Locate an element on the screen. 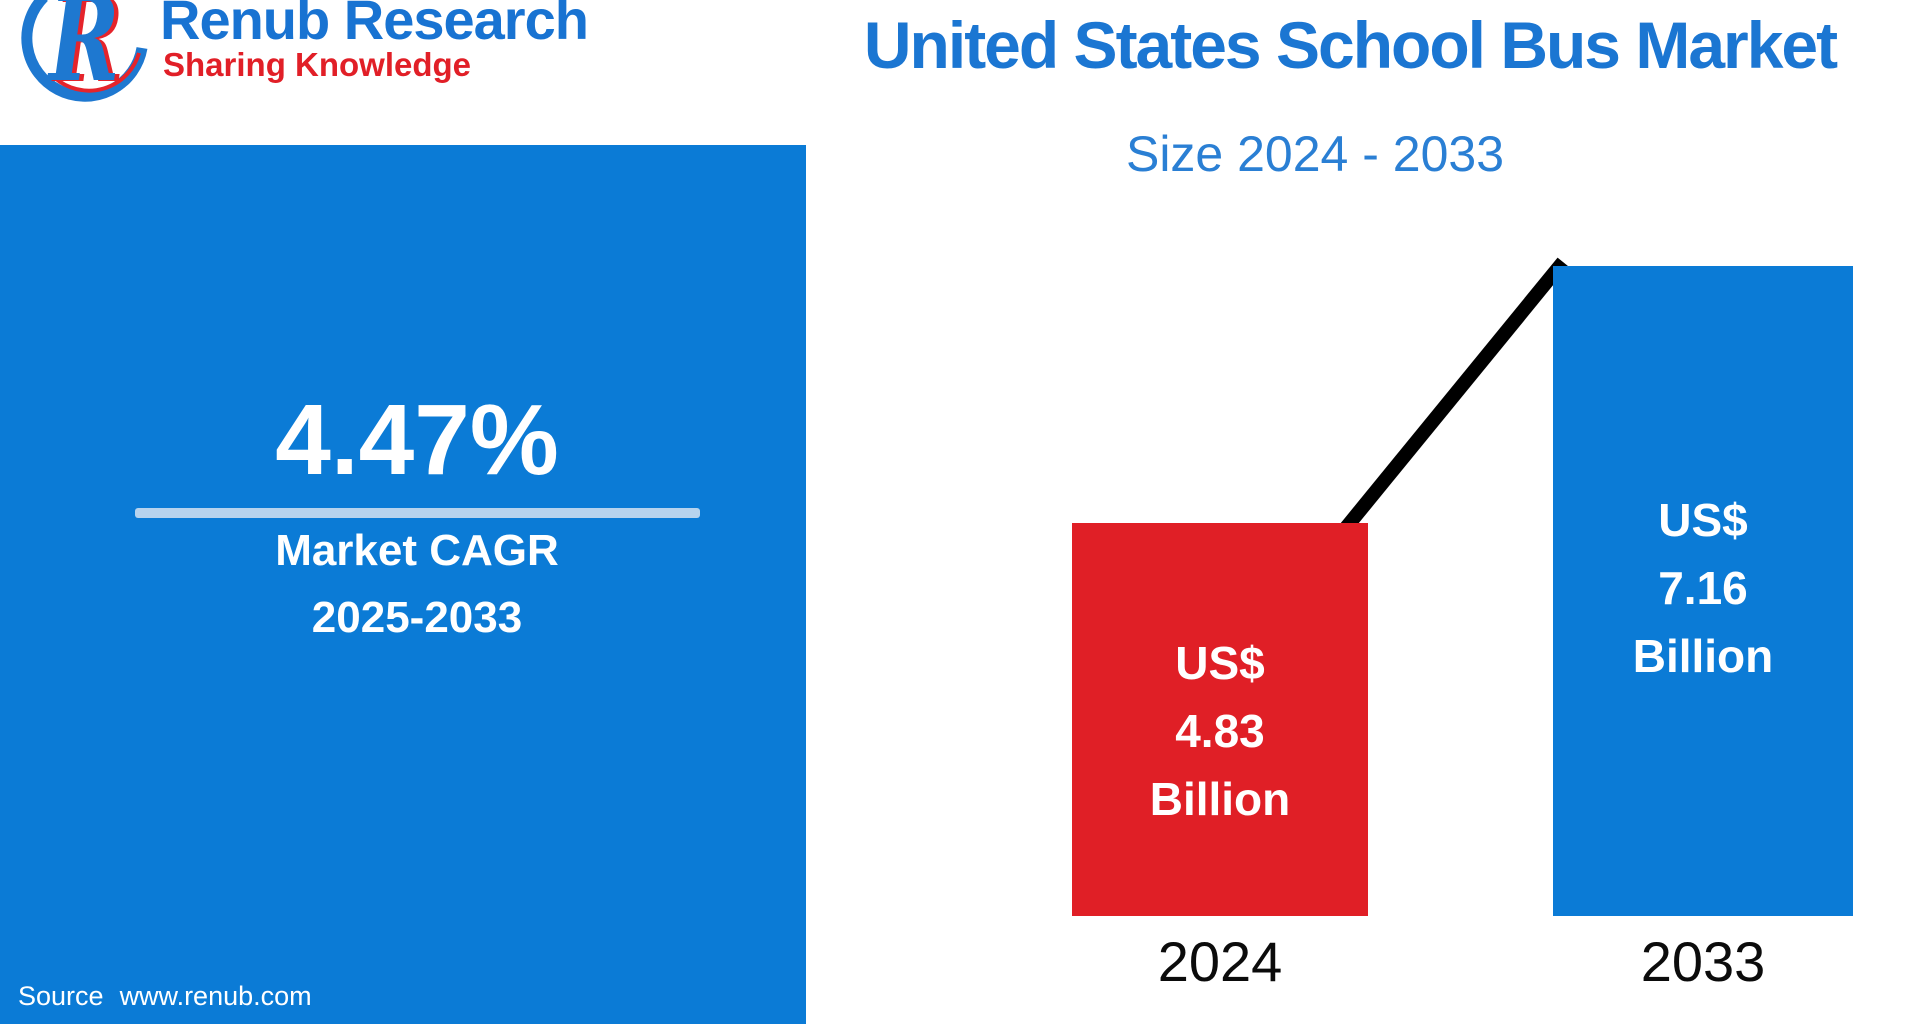 Image resolution: width=1920 pixels, height=1024 pixels. page-subtitle: Size 2024 - 2033 is located at coordinates (1315, 154).